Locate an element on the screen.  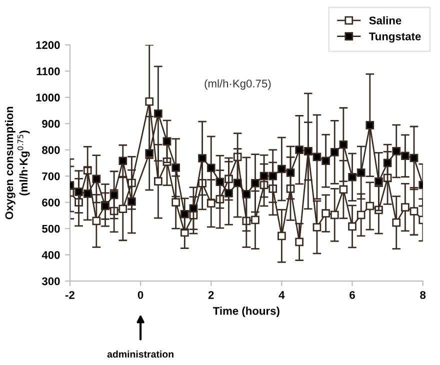
text: administration is located at coordinates (140, 354).